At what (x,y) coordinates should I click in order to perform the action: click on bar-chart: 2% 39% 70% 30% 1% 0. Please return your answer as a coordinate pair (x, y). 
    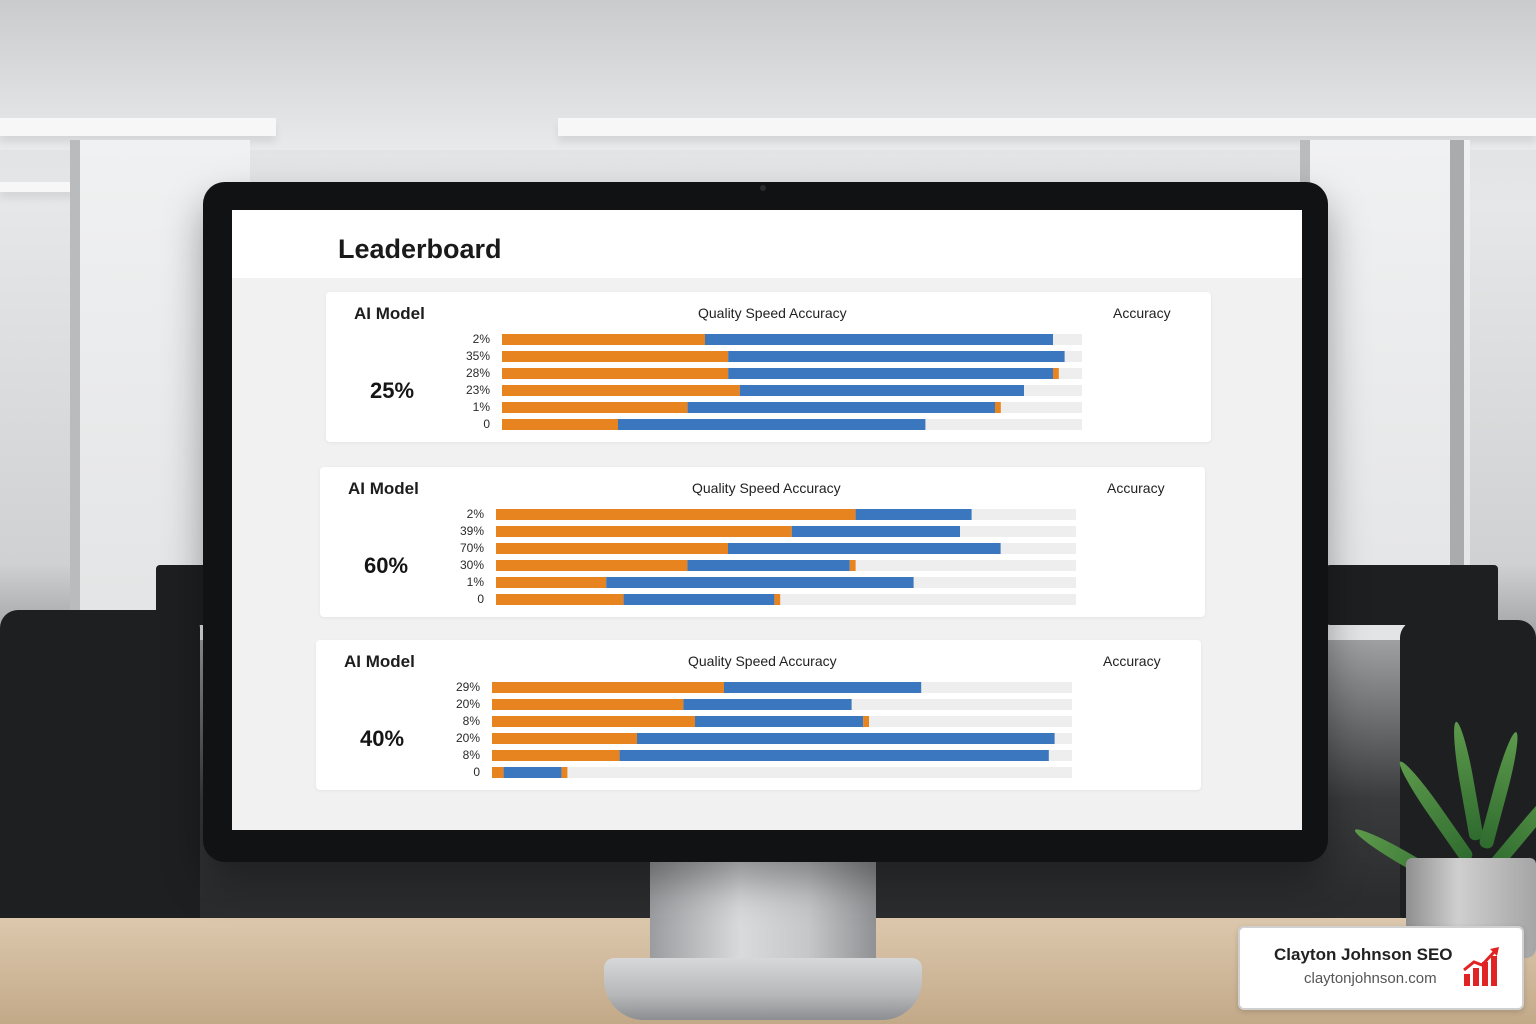
    Looking at the image, I should click on (768, 556).